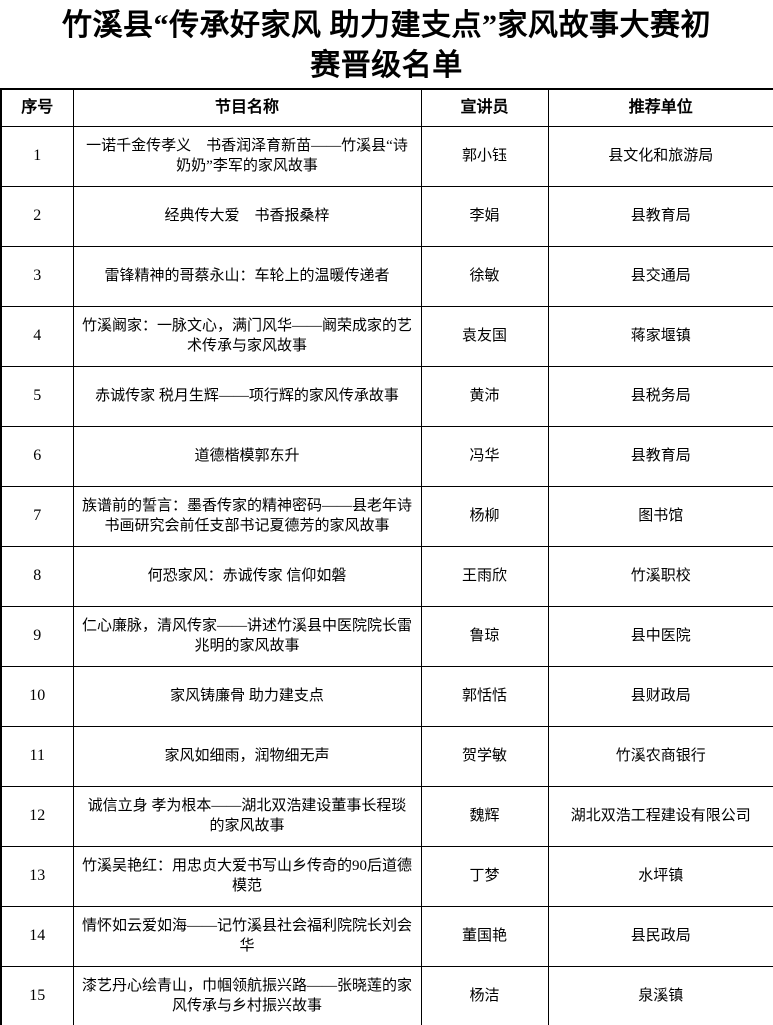 The image size is (773, 1025). I want to click on table-row: 2 经典传大爱 书香报桑梓 李娟 县教育局, so click(386, 217).